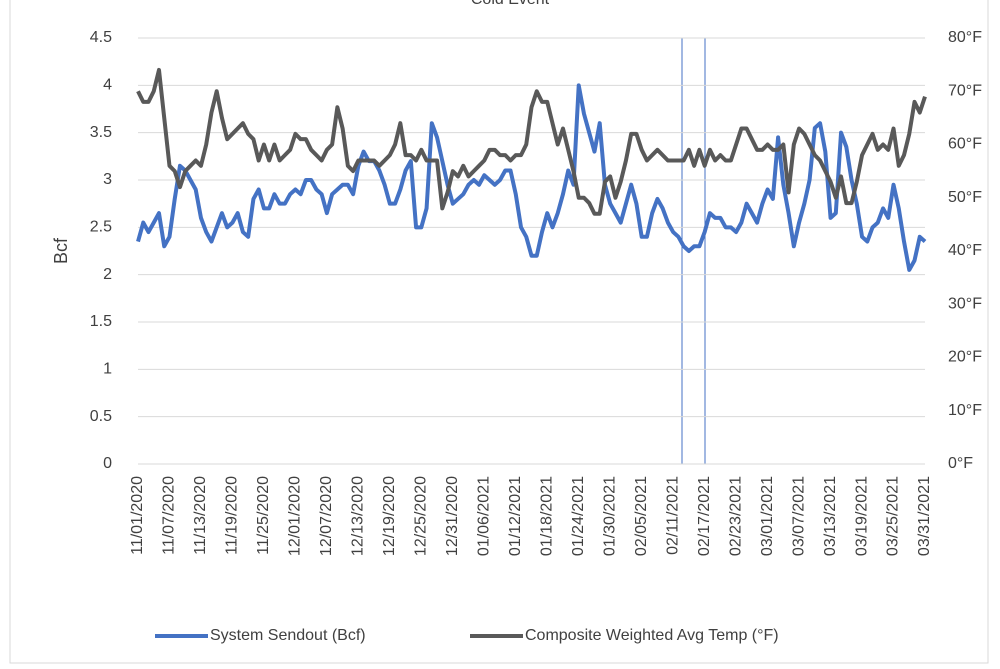  I want to click on chart-title: Cold Event, so click(510, 4).